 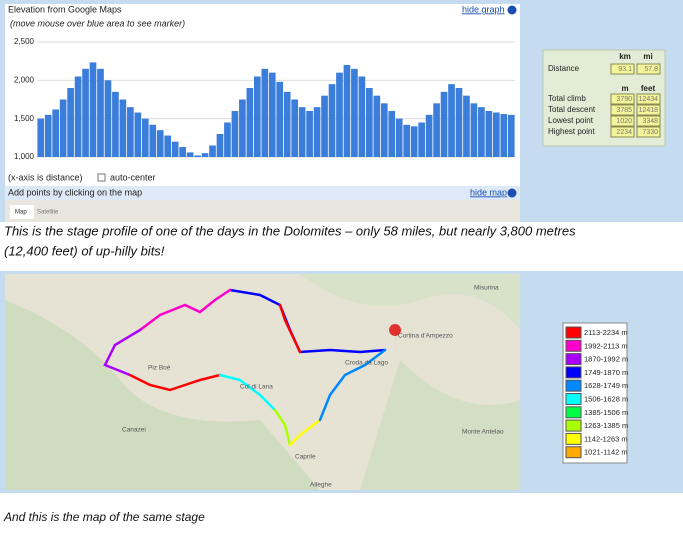 I want to click on y-tick-label: 2,000, so click(x=24, y=79).